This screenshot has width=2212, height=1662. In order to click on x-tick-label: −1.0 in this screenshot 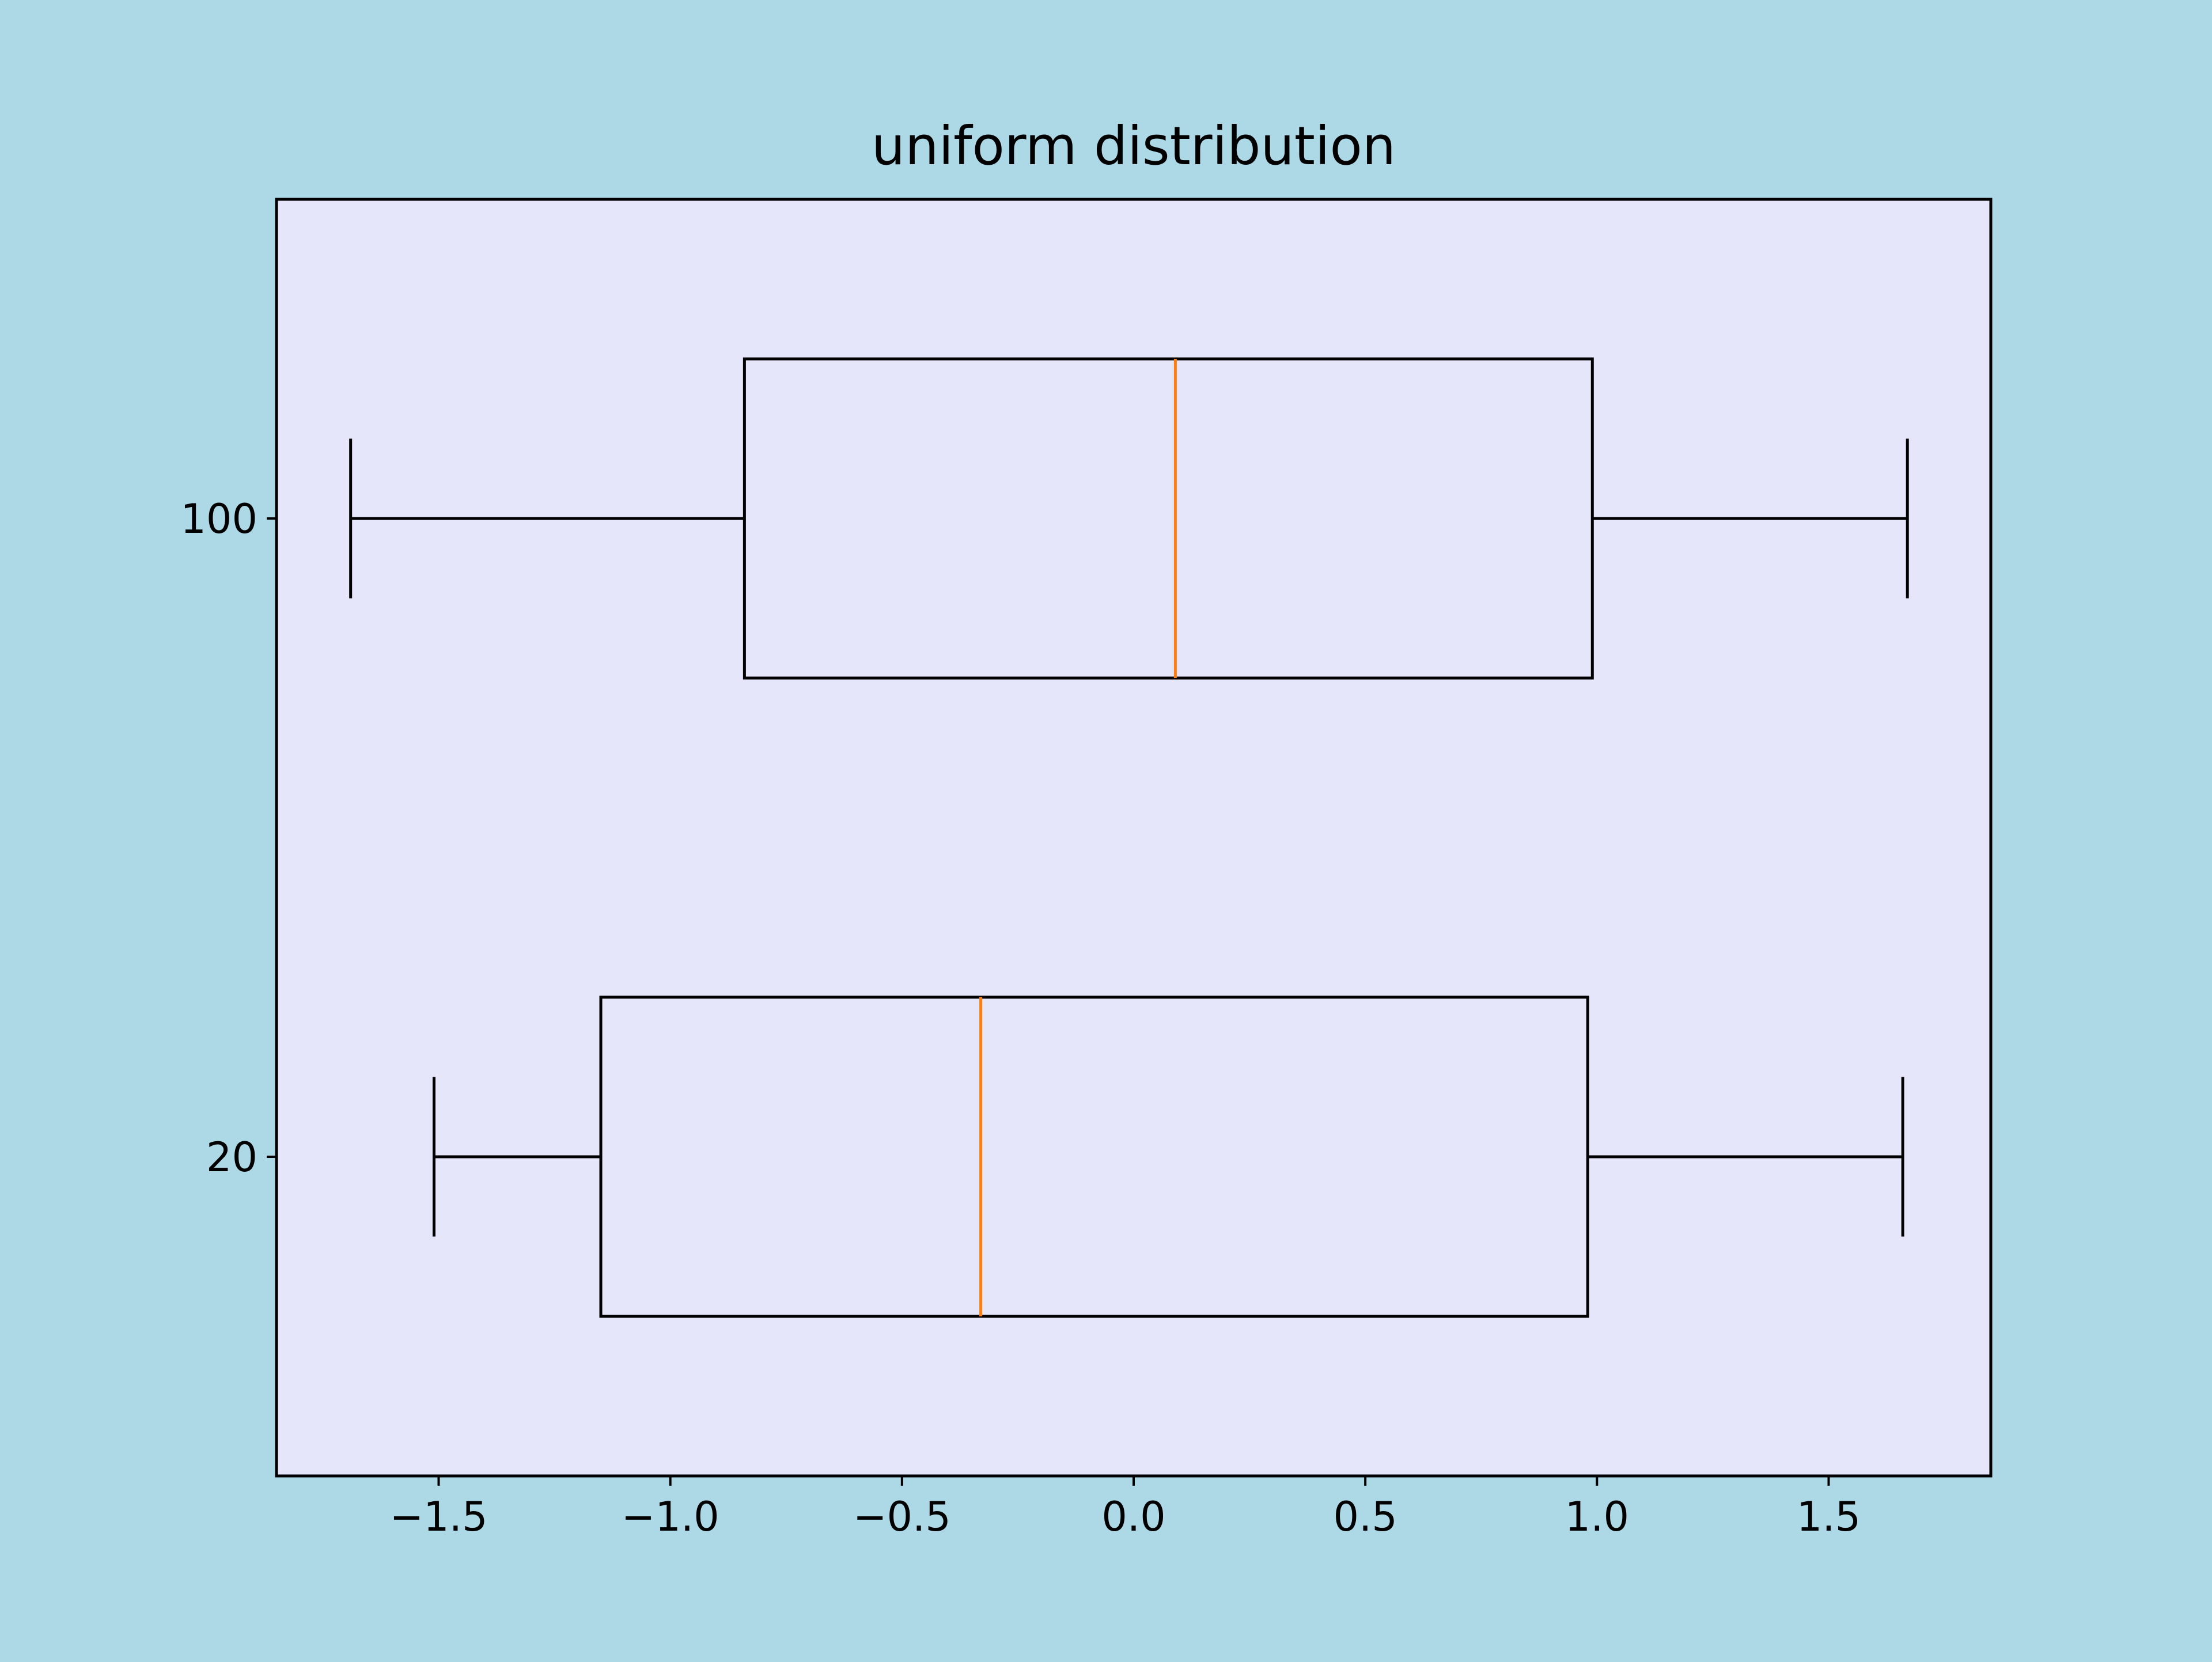, I will do `click(670, 1517)`.